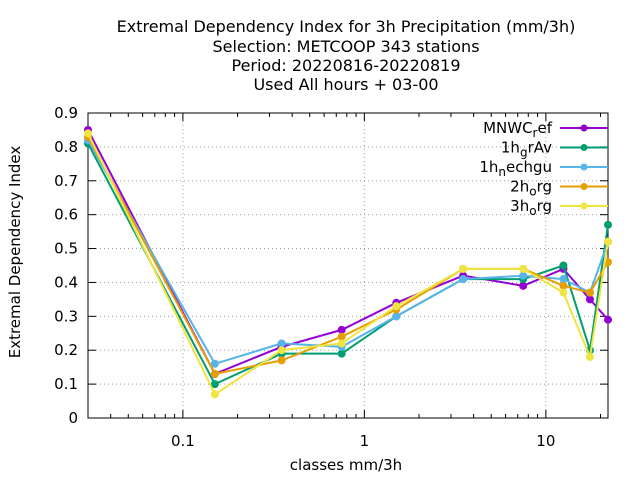 Image resolution: width=640 pixels, height=480 pixels. What do you see at coordinates (66, 181) in the screenshot?
I see `y-tick-label-7: 0.7` at bounding box center [66, 181].